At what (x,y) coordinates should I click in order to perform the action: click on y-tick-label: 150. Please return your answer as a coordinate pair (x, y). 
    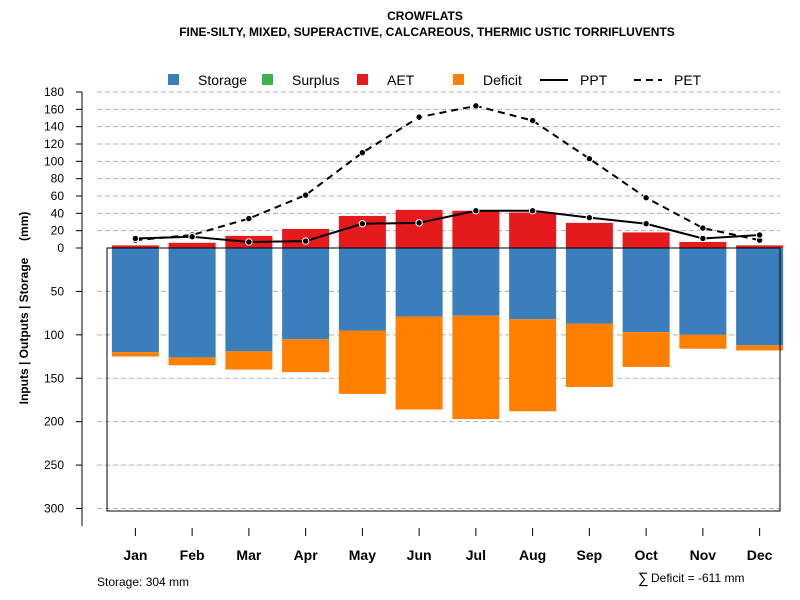
    Looking at the image, I should click on (54, 378).